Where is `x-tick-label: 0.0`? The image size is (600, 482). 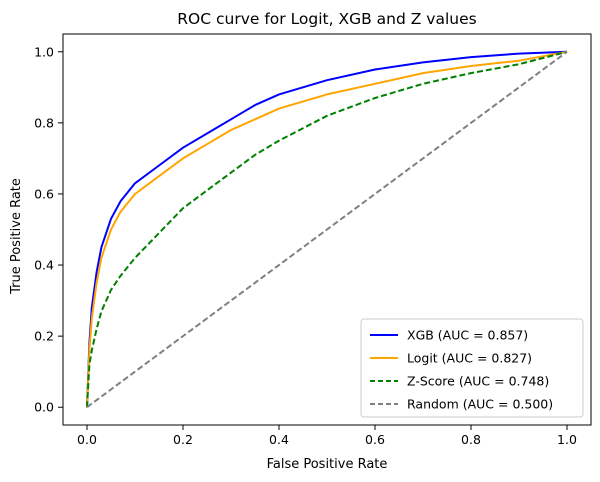
x-tick-label: 0.0 is located at coordinates (87, 439).